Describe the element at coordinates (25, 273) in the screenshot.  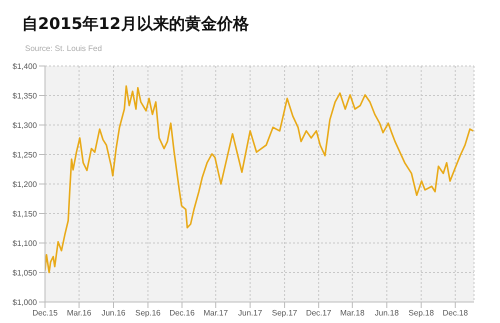
I see `y-tick-label: $1,050` at that location.